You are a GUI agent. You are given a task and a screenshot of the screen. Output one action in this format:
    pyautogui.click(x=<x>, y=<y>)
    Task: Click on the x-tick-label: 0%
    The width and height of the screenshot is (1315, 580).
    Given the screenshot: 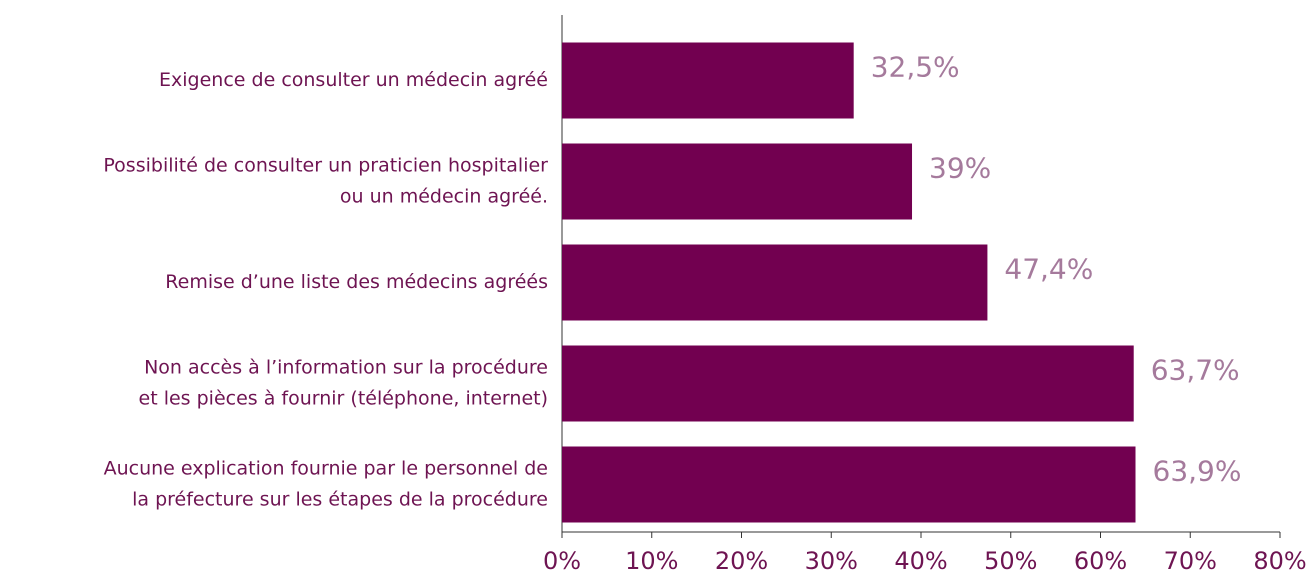 What is the action you would take?
    pyautogui.click(x=562, y=561)
    